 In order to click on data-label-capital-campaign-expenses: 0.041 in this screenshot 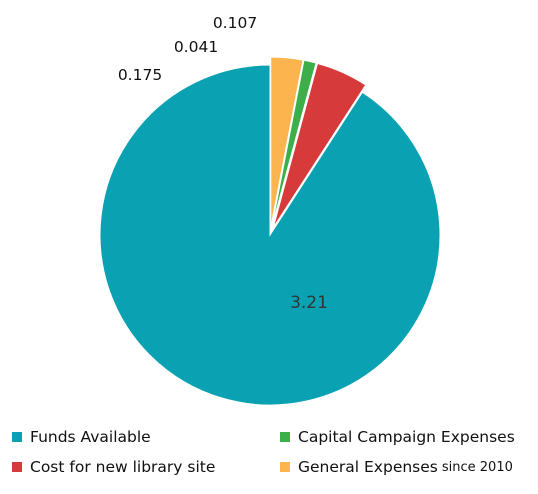, I will do `click(196, 47)`.